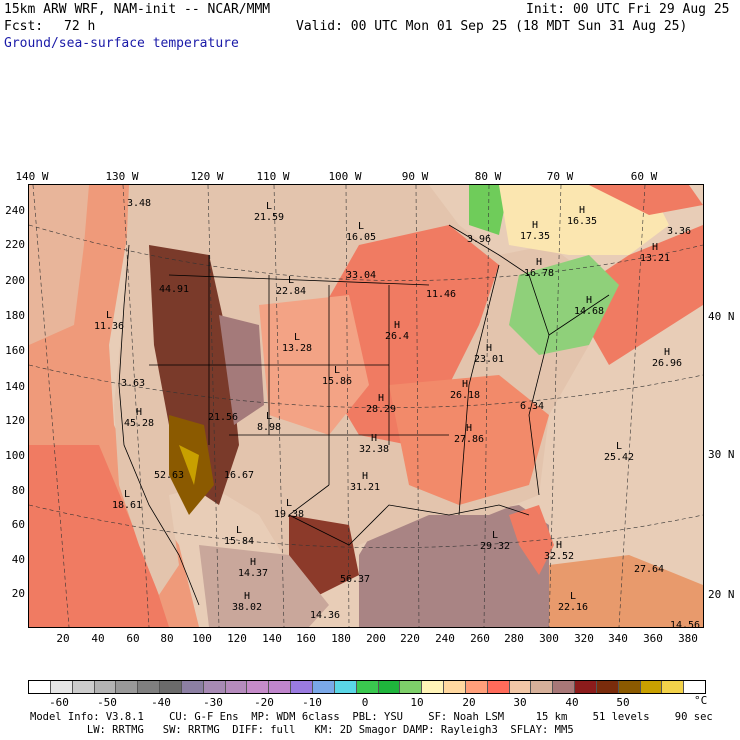 The width and height of the screenshot is (740, 740). I want to click on x-label: 20, so click(63, 638).